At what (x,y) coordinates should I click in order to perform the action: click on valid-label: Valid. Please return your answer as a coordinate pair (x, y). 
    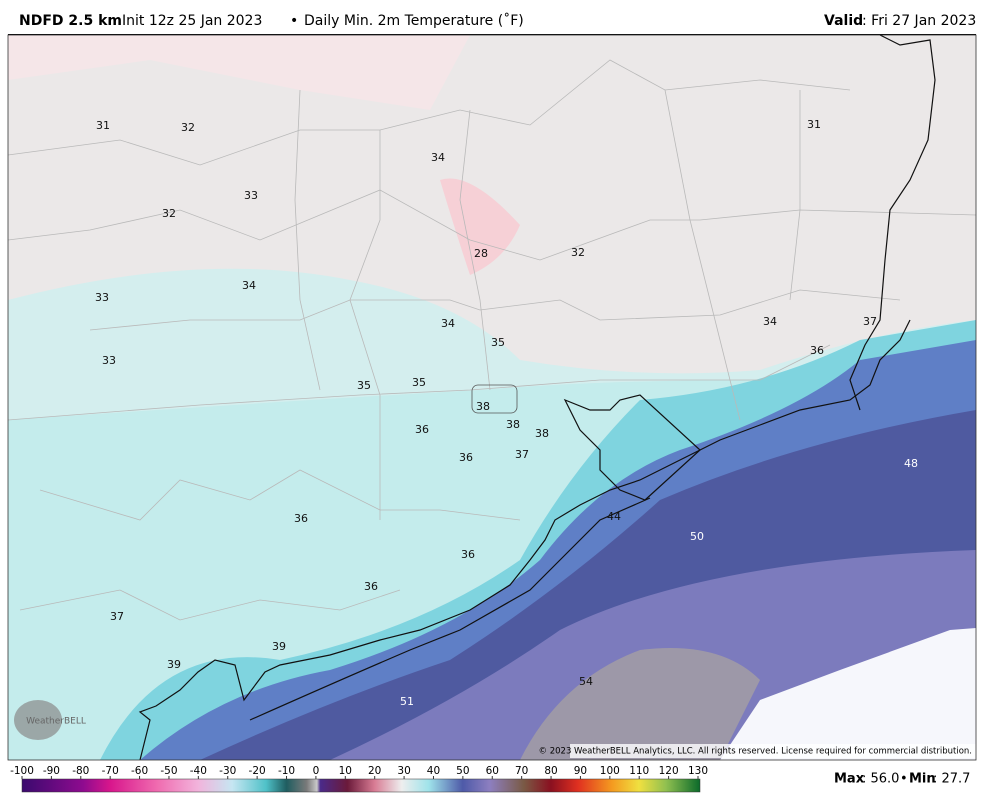
    Looking at the image, I should click on (843, 21).